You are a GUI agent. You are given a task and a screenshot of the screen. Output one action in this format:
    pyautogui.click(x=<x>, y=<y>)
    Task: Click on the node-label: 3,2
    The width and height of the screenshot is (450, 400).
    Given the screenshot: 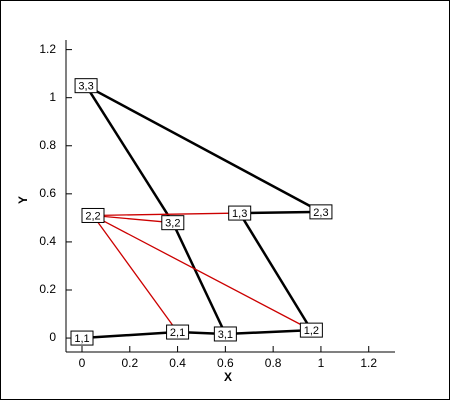 What is the action you would take?
    pyautogui.click(x=172, y=224)
    